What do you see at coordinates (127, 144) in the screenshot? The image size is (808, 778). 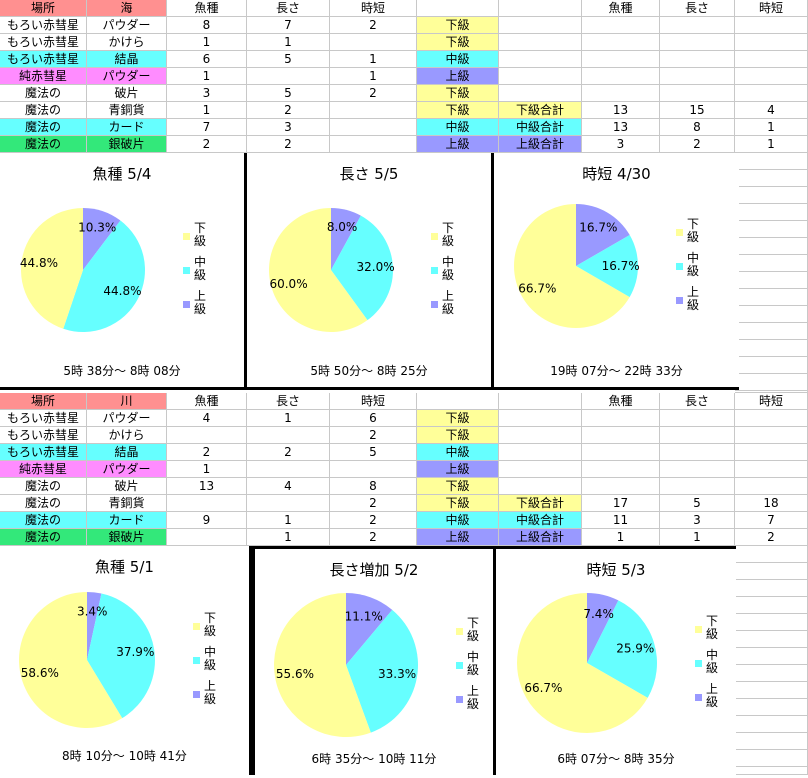 I see `item-cell: 銀破片` at bounding box center [127, 144].